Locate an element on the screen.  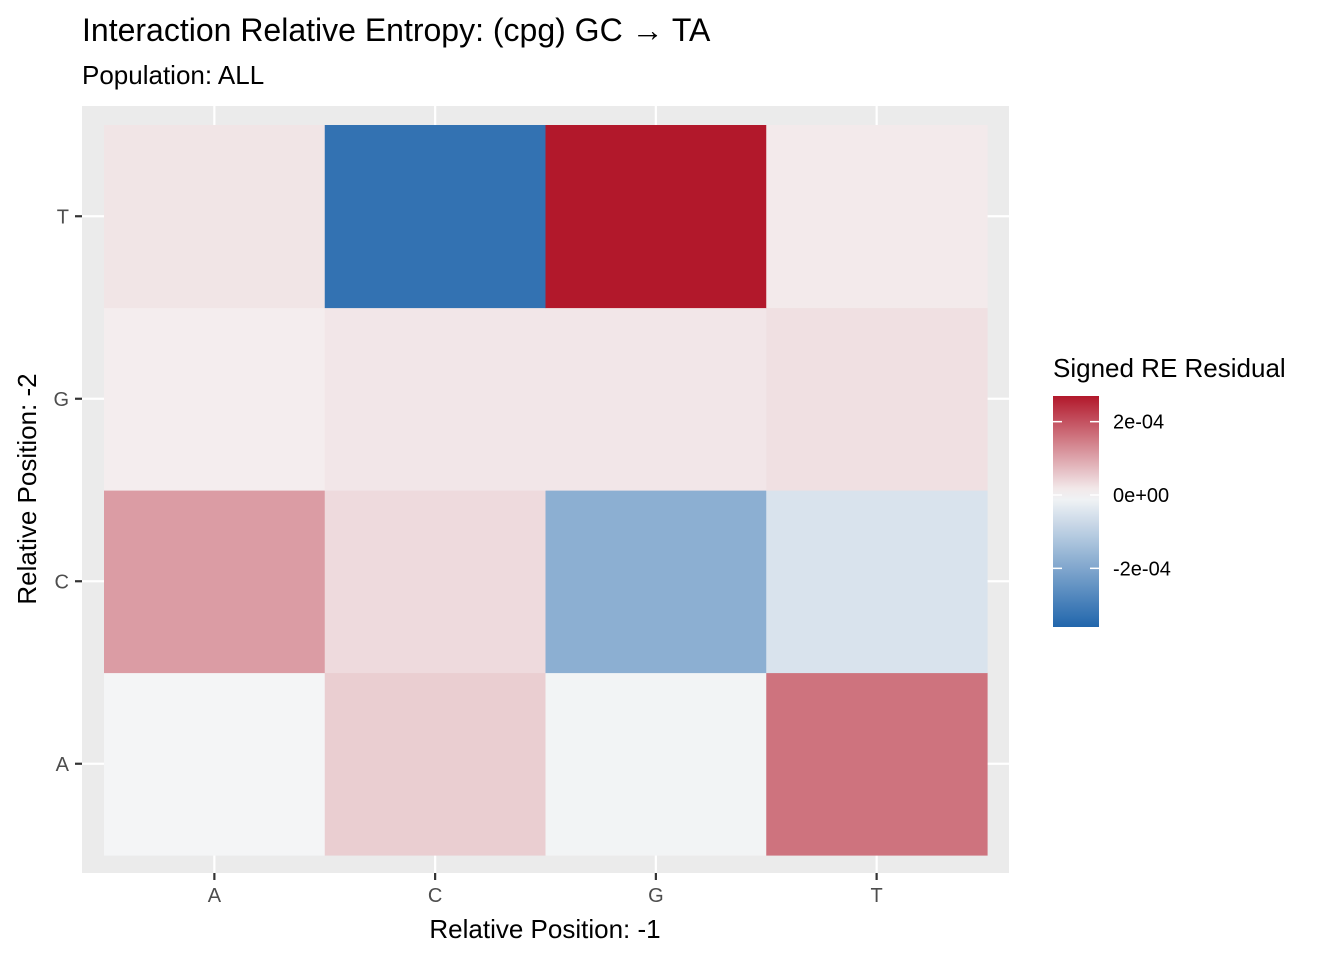
heatmap-cell-G-A is located at coordinates (656, 764).